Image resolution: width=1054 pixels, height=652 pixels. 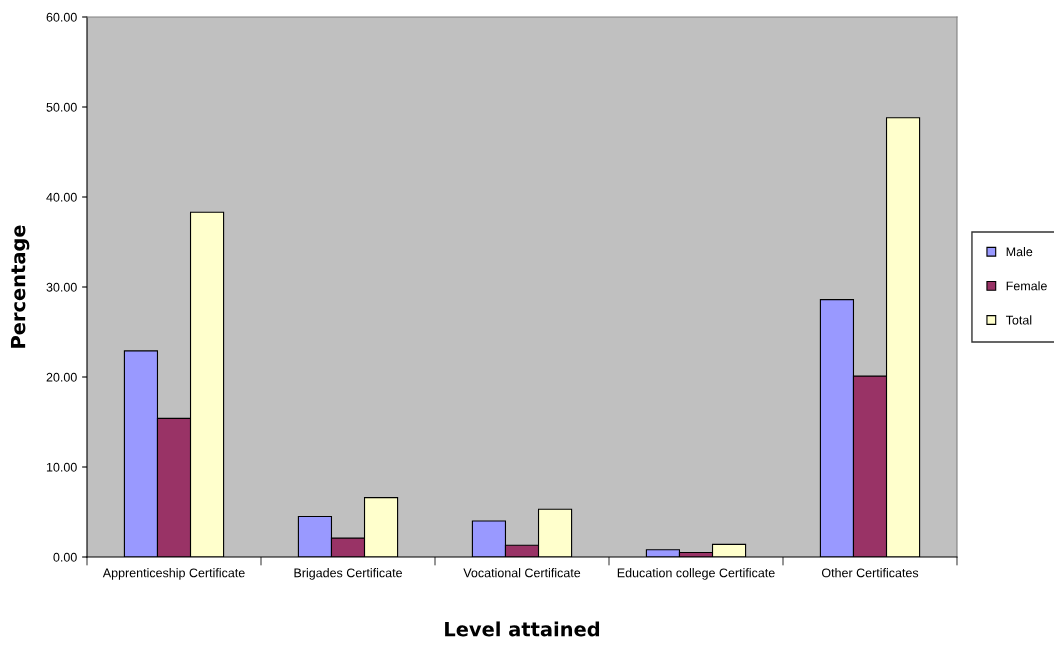 What do you see at coordinates (696, 574) in the screenshot?
I see `x-tick-label: Education college Certificate` at bounding box center [696, 574].